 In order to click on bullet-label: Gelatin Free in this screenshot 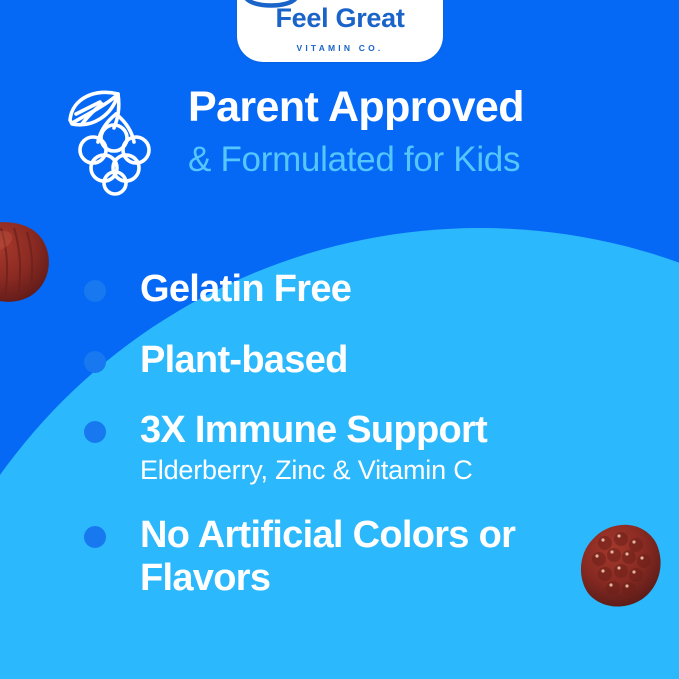, I will do `click(246, 289)`.